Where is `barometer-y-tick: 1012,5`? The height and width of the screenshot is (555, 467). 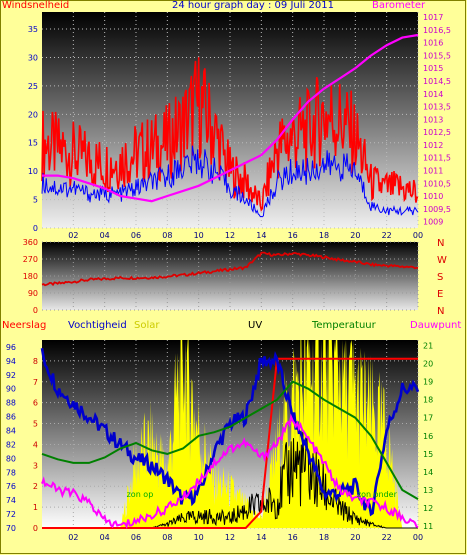
barometer-y-tick: 1012,5 is located at coordinates (437, 132).